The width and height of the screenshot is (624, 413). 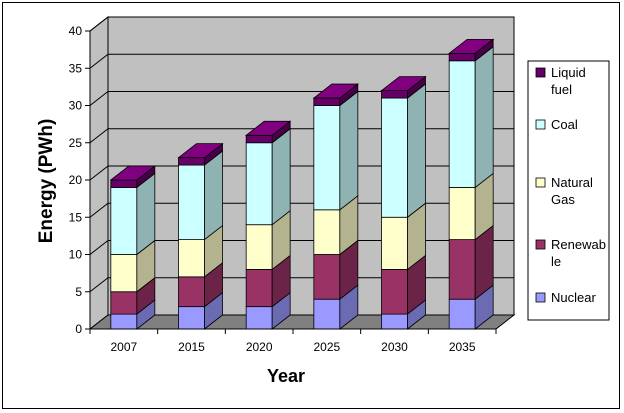 What do you see at coordinates (568, 72) in the screenshot?
I see `legend-label: Liquid` at bounding box center [568, 72].